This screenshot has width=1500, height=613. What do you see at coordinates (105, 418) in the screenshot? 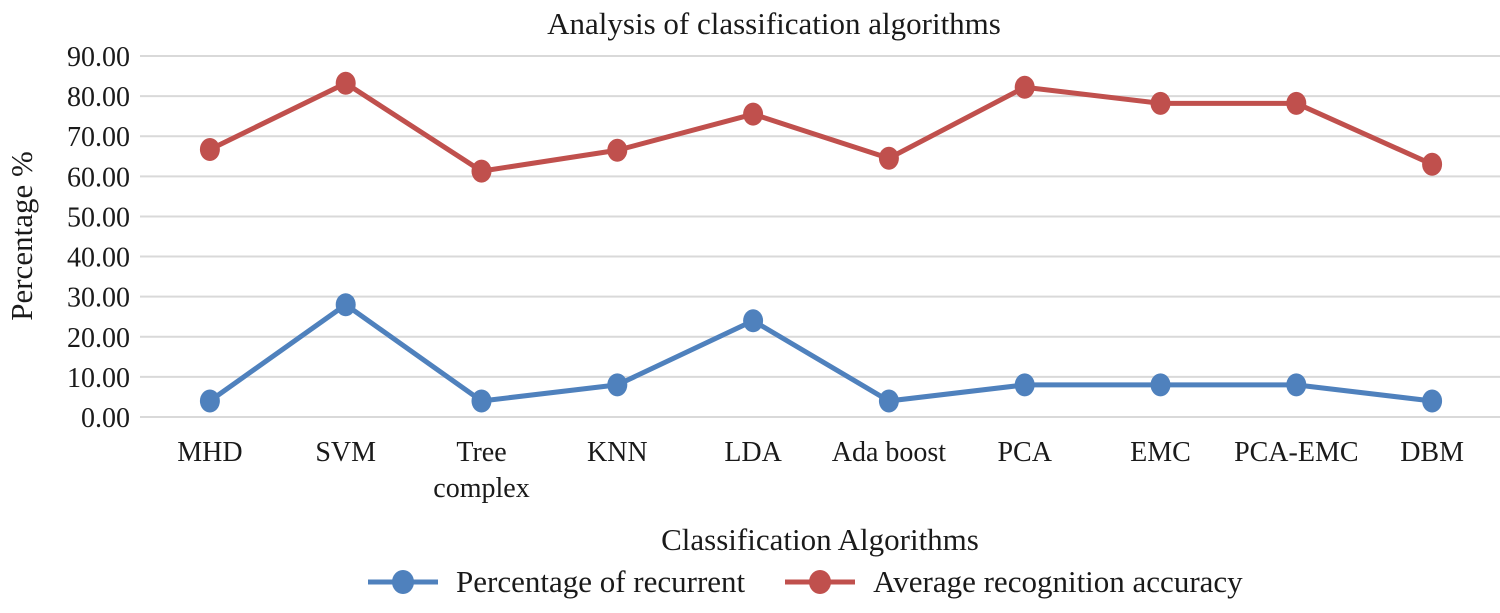
I see `y-tick-label: 0.00` at bounding box center [105, 418].